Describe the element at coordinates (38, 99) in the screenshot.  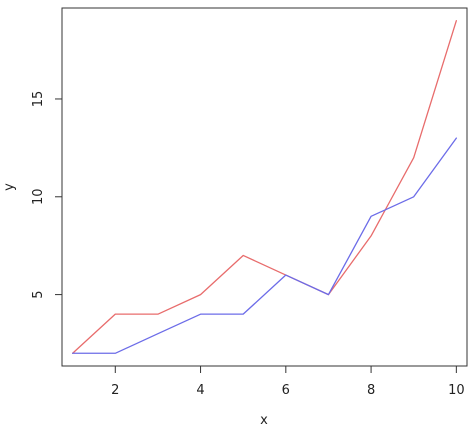
I see `y-tick-label: 15` at that location.